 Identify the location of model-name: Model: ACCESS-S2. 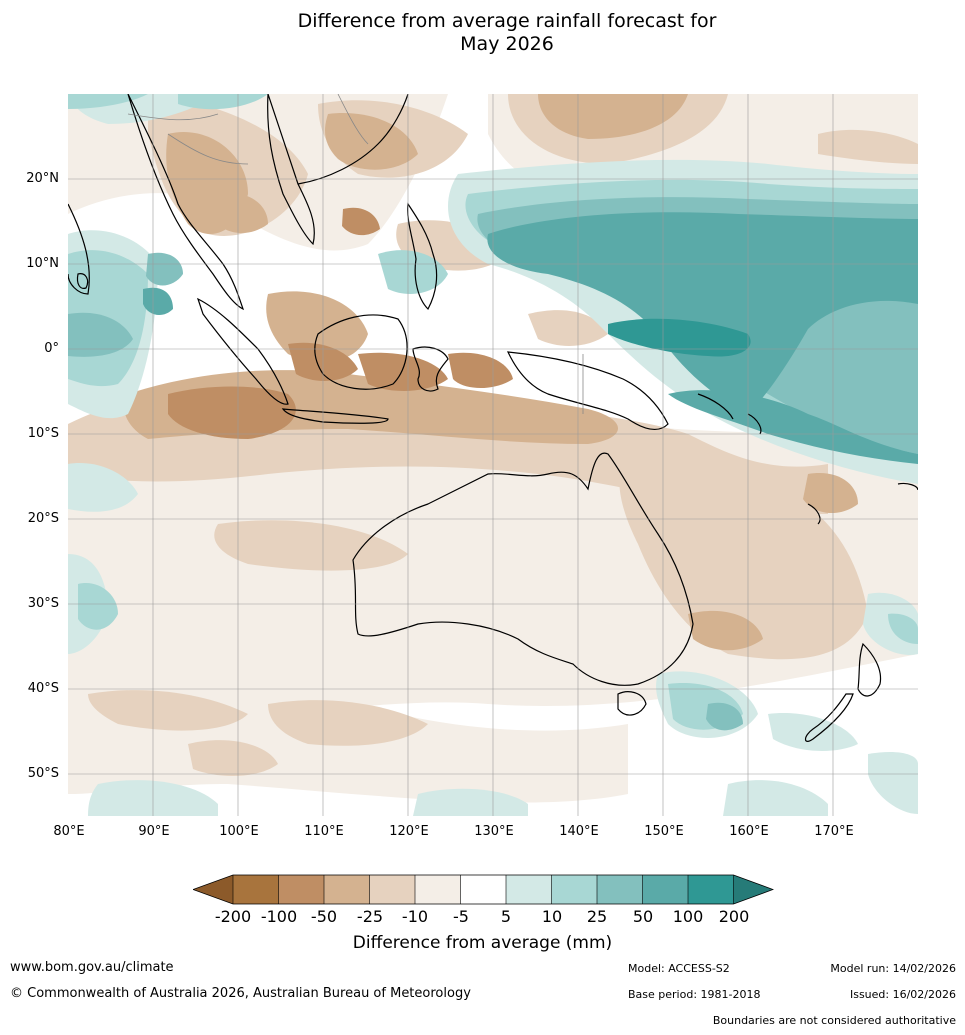
(679, 968).